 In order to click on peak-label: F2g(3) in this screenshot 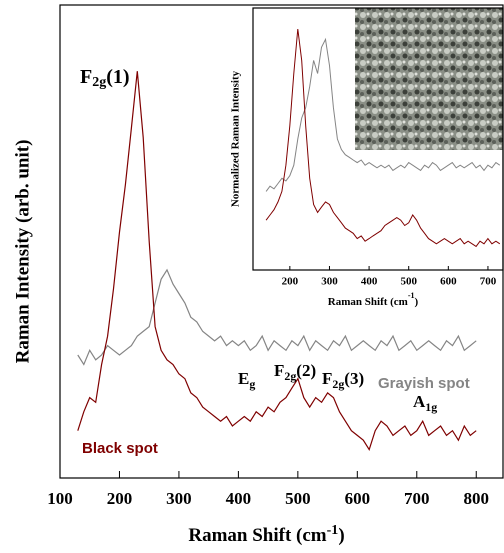, I will do `click(343, 380)`.